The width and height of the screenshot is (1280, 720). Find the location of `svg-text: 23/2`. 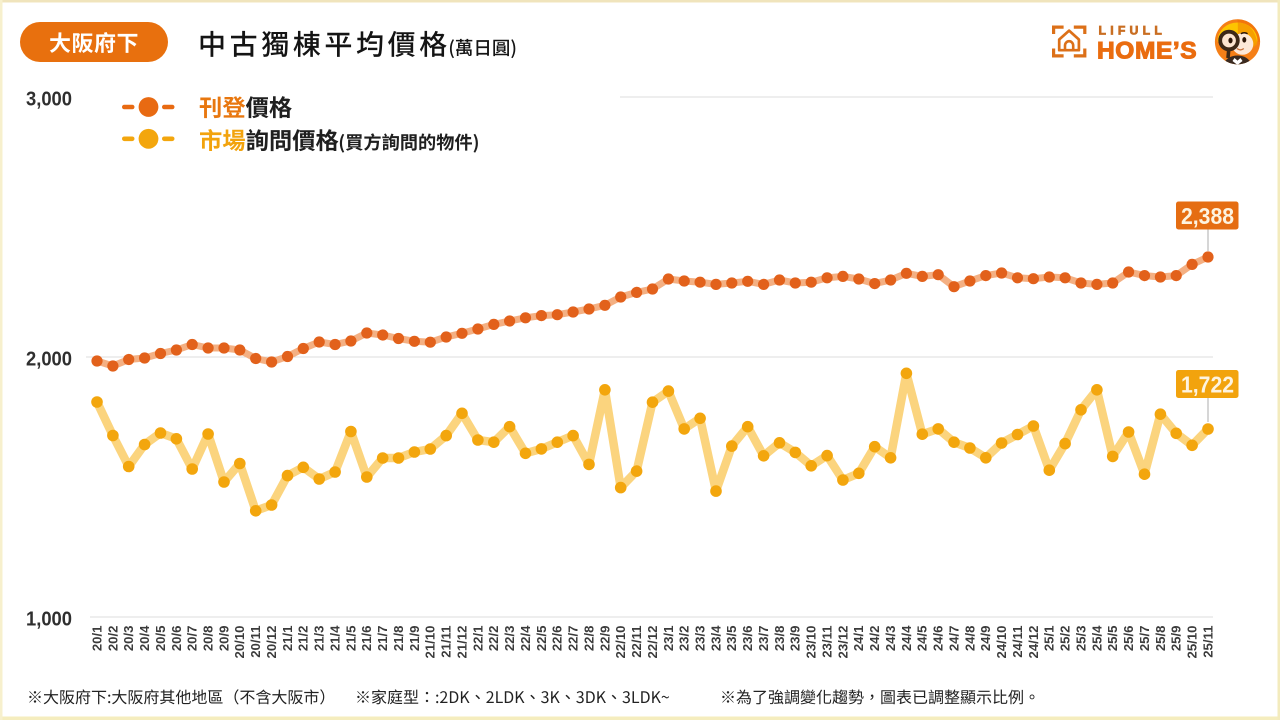

svg-text: 23/2 is located at coordinates (684, 639).